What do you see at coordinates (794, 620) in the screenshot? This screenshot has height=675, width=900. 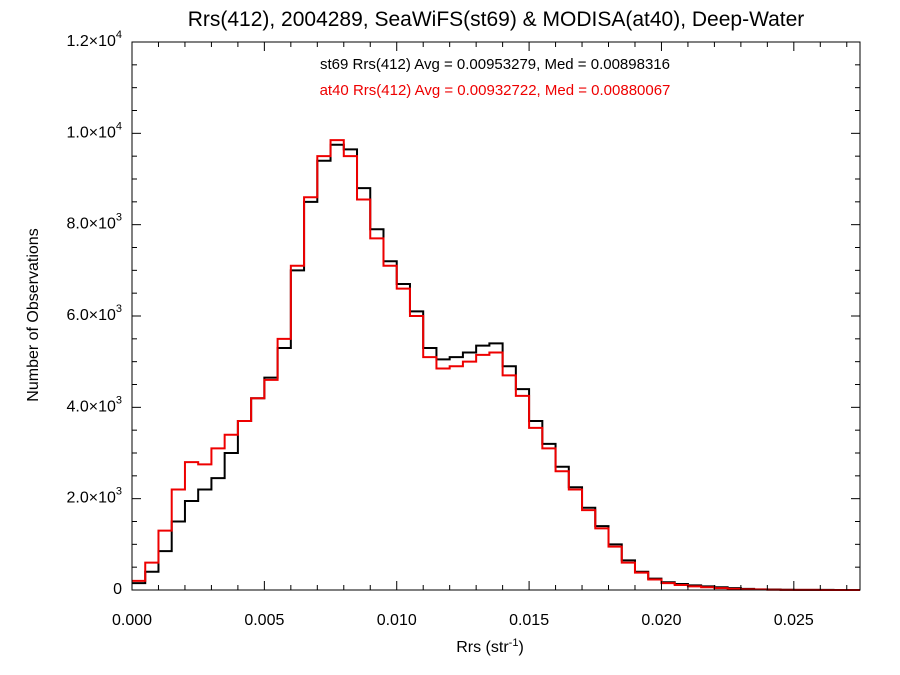 I see `x-tick-label: 0.025` at bounding box center [794, 620].